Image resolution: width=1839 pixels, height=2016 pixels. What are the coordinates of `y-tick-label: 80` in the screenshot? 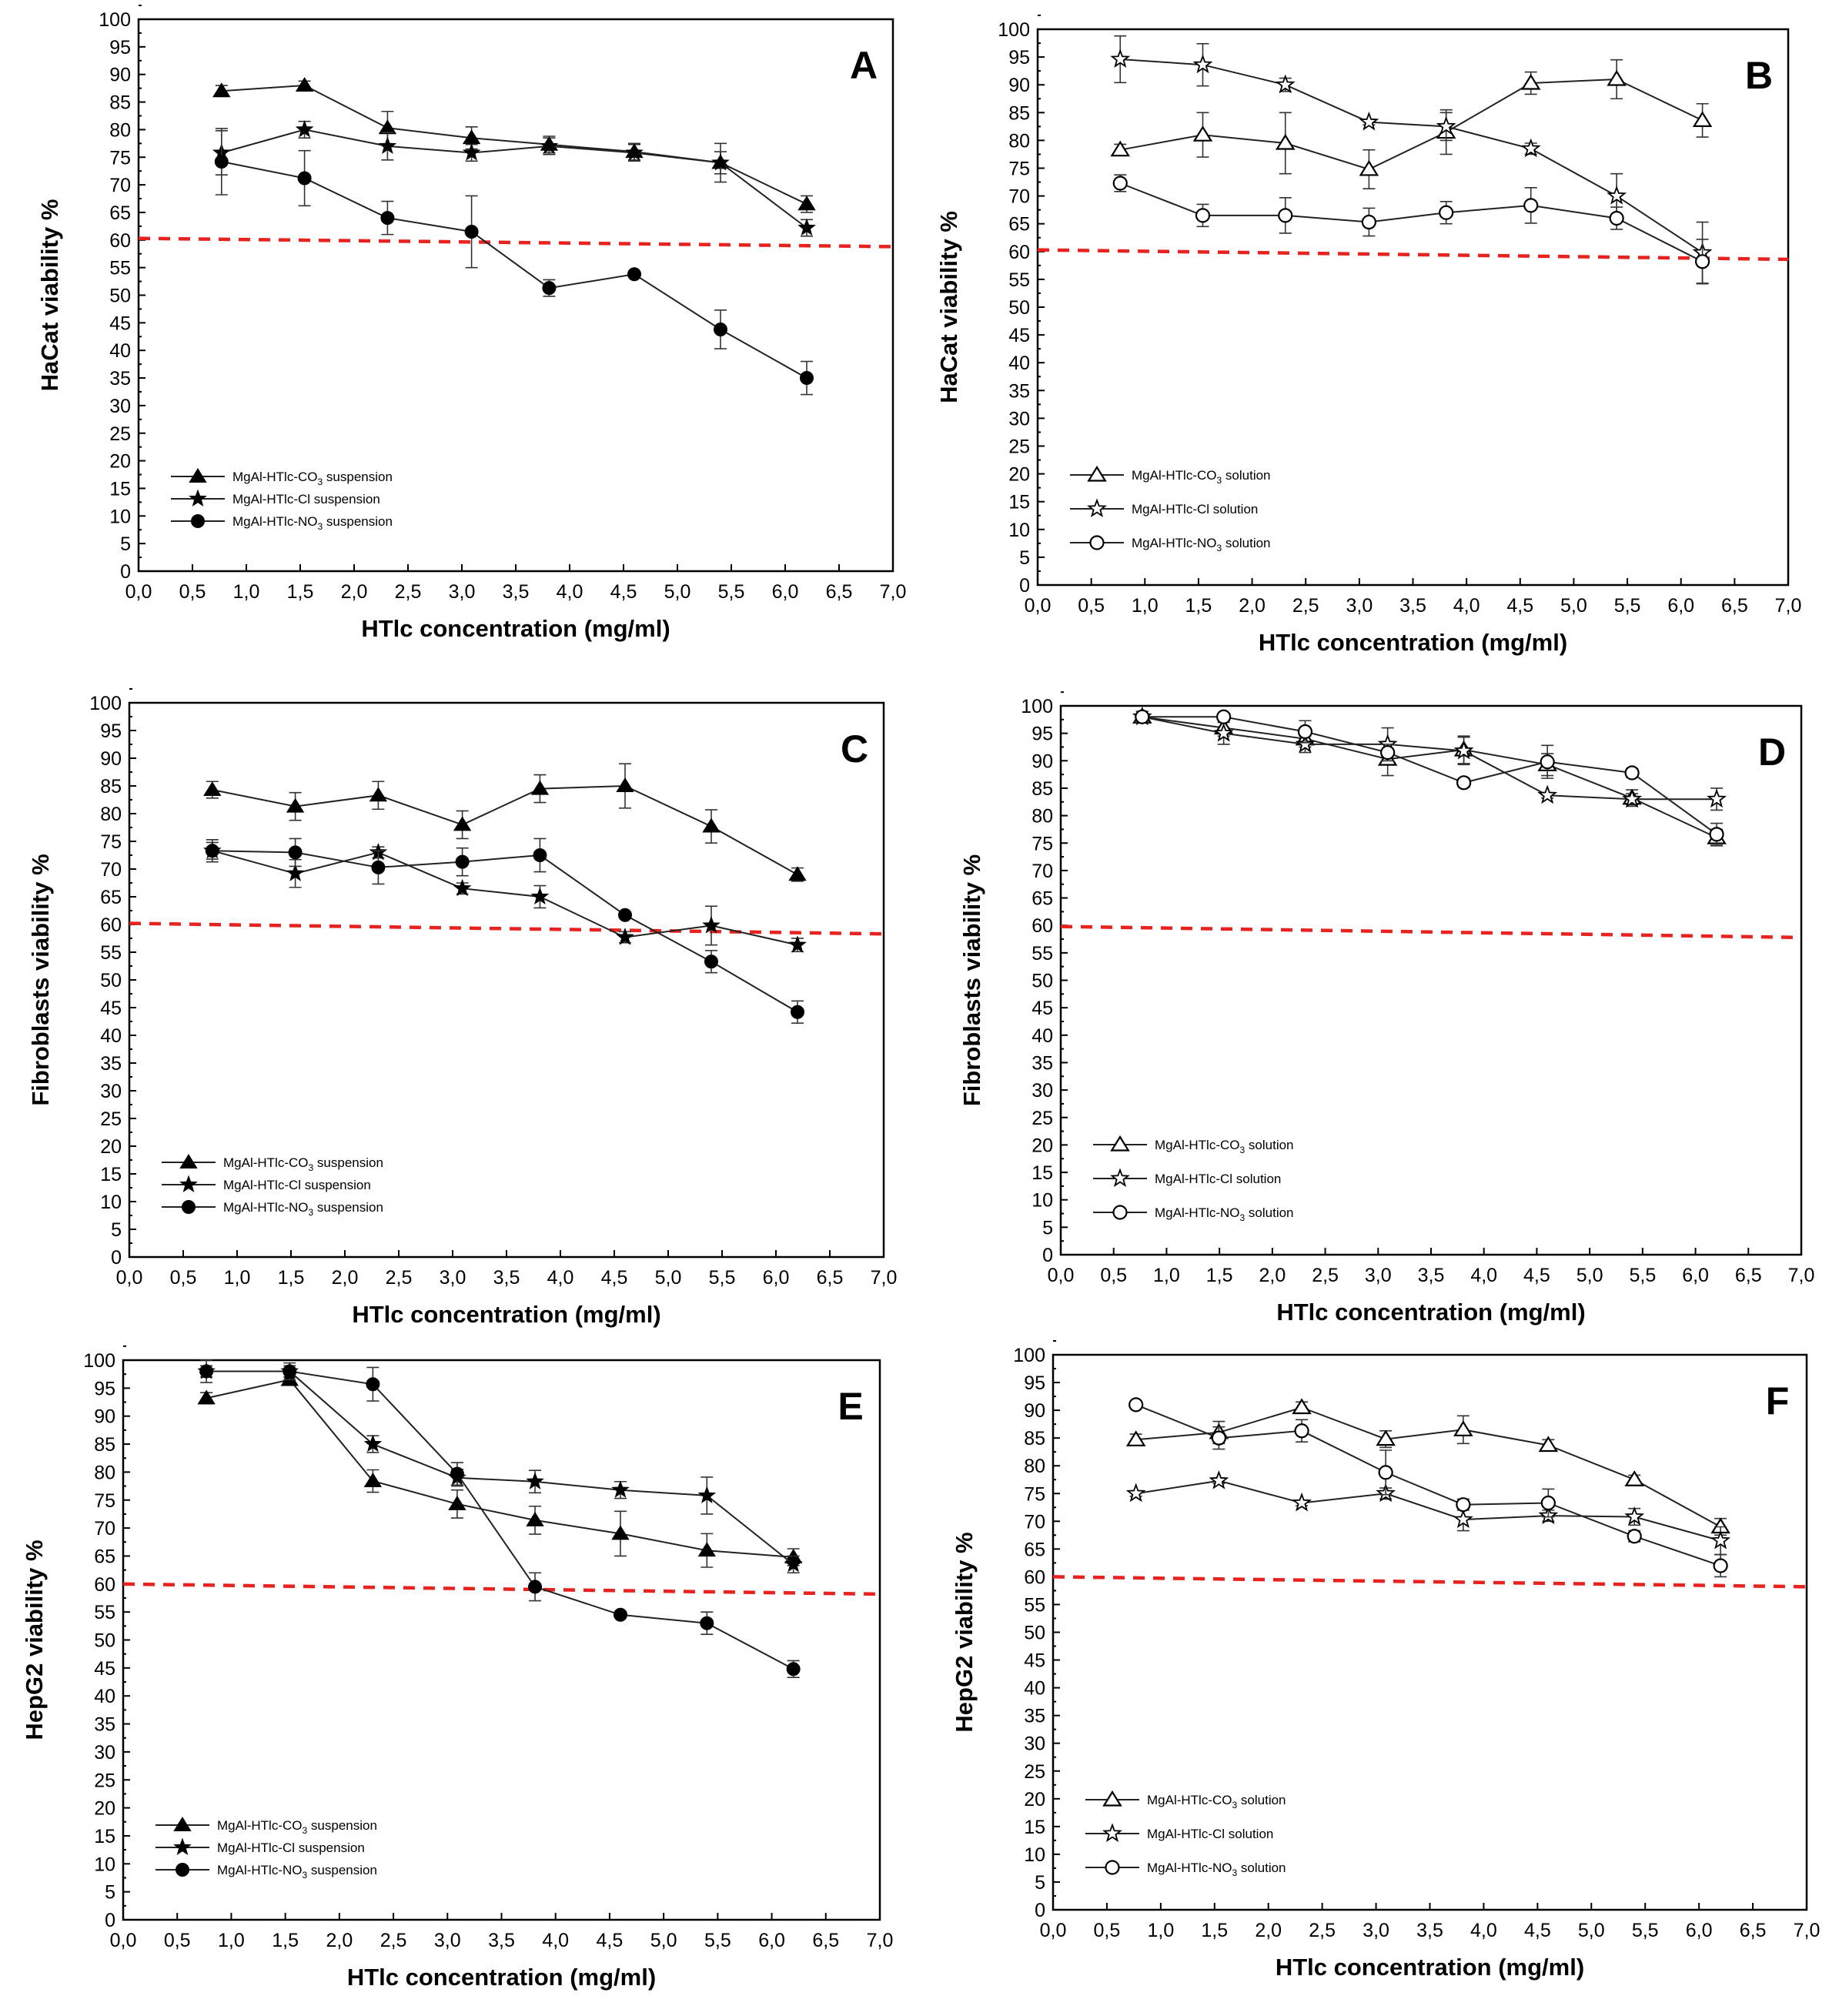 It's located at (111, 815).